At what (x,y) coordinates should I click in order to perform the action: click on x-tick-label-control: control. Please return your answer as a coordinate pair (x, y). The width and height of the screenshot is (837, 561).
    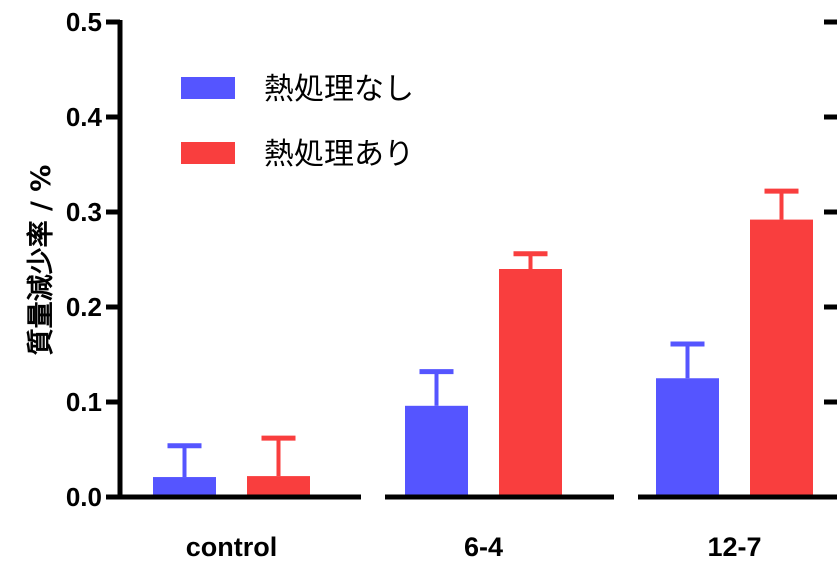
    Looking at the image, I should click on (232, 546).